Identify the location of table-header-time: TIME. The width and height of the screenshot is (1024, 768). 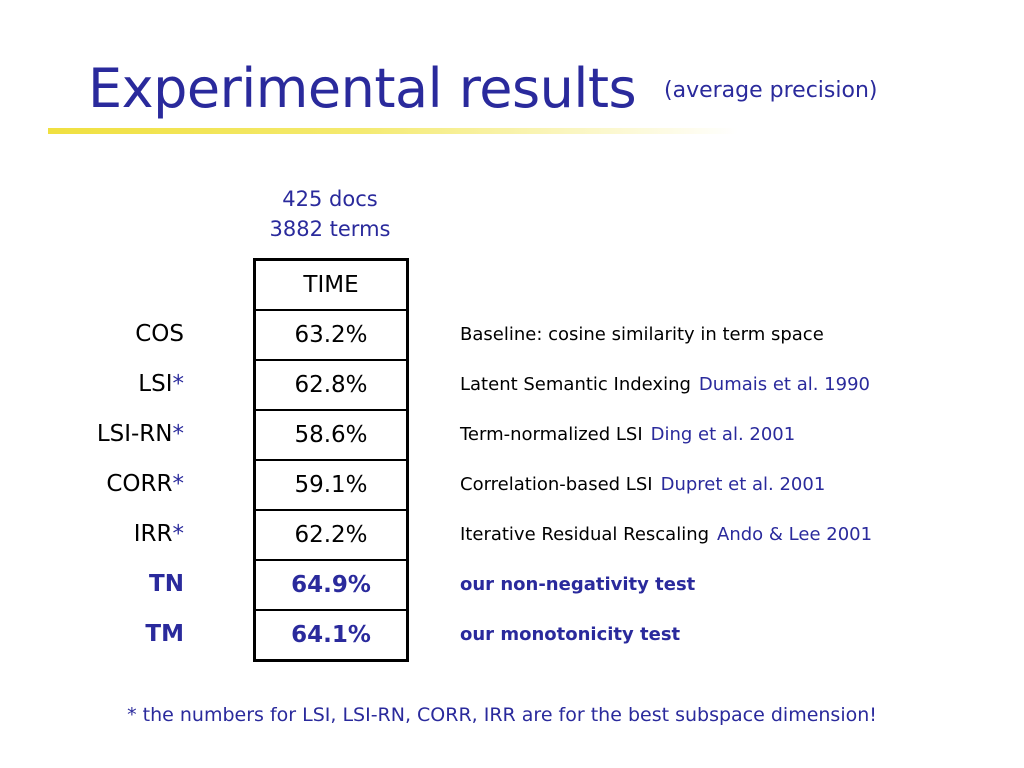
(331, 284).